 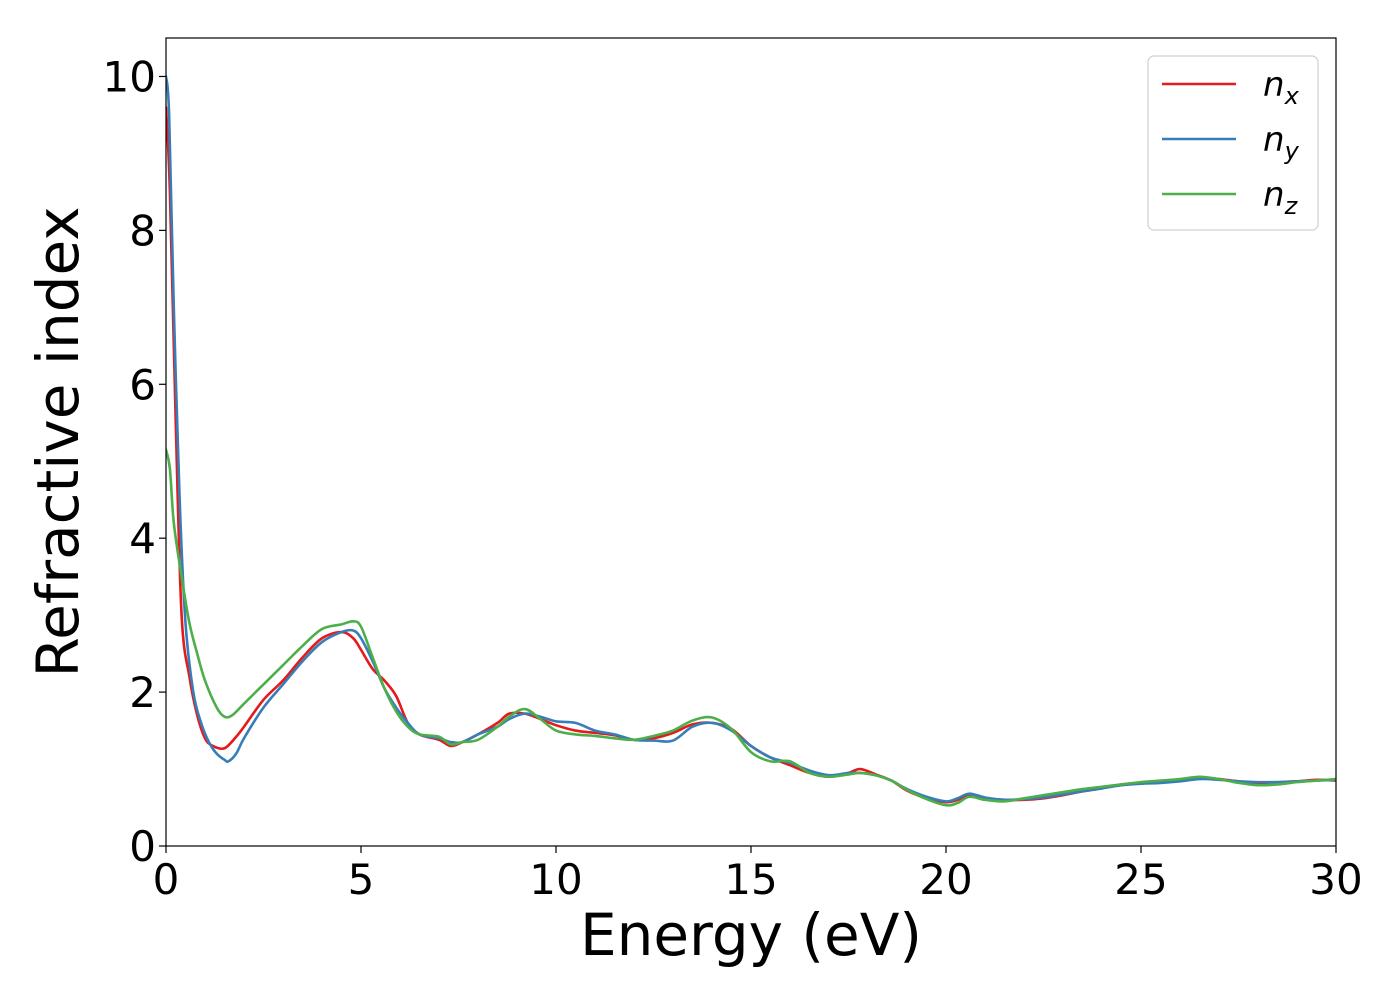 What do you see at coordinates (1292, 96) in the screenshot?
I see `legend-label-subscript: x` at bounding box center [1292, 96].